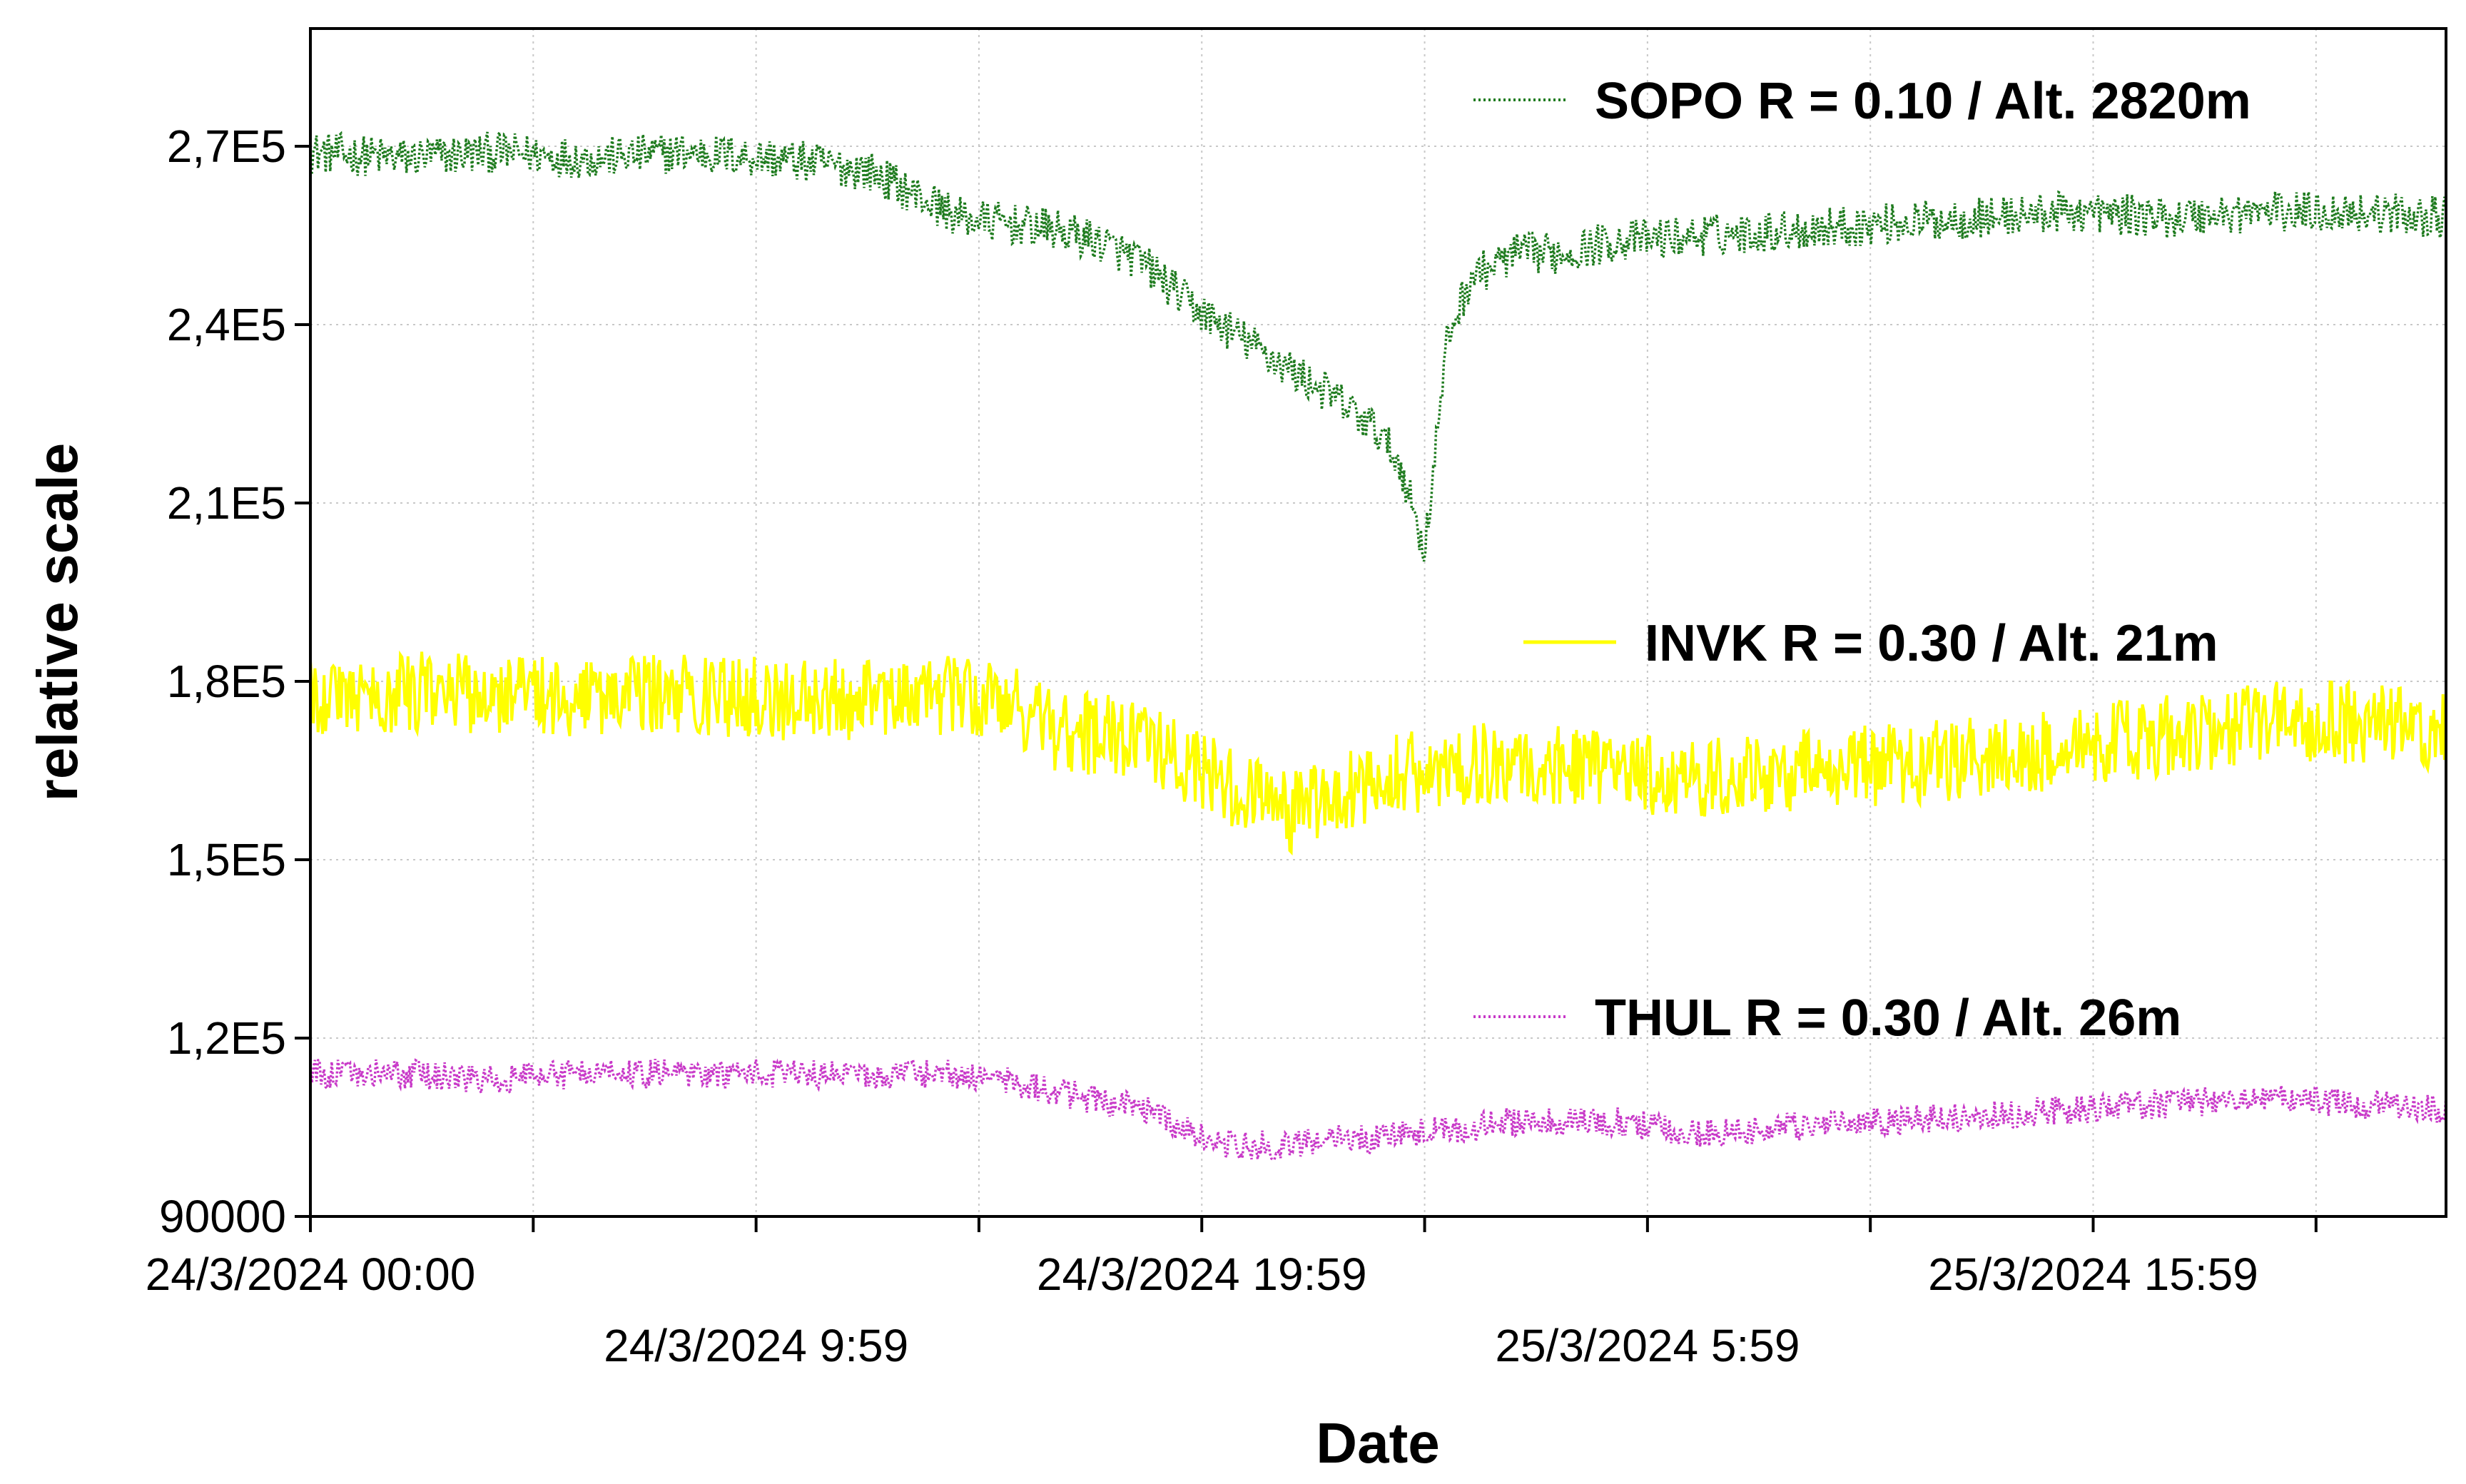  I want to click on y-tick-label: 2,7E5, so click(226, 146).